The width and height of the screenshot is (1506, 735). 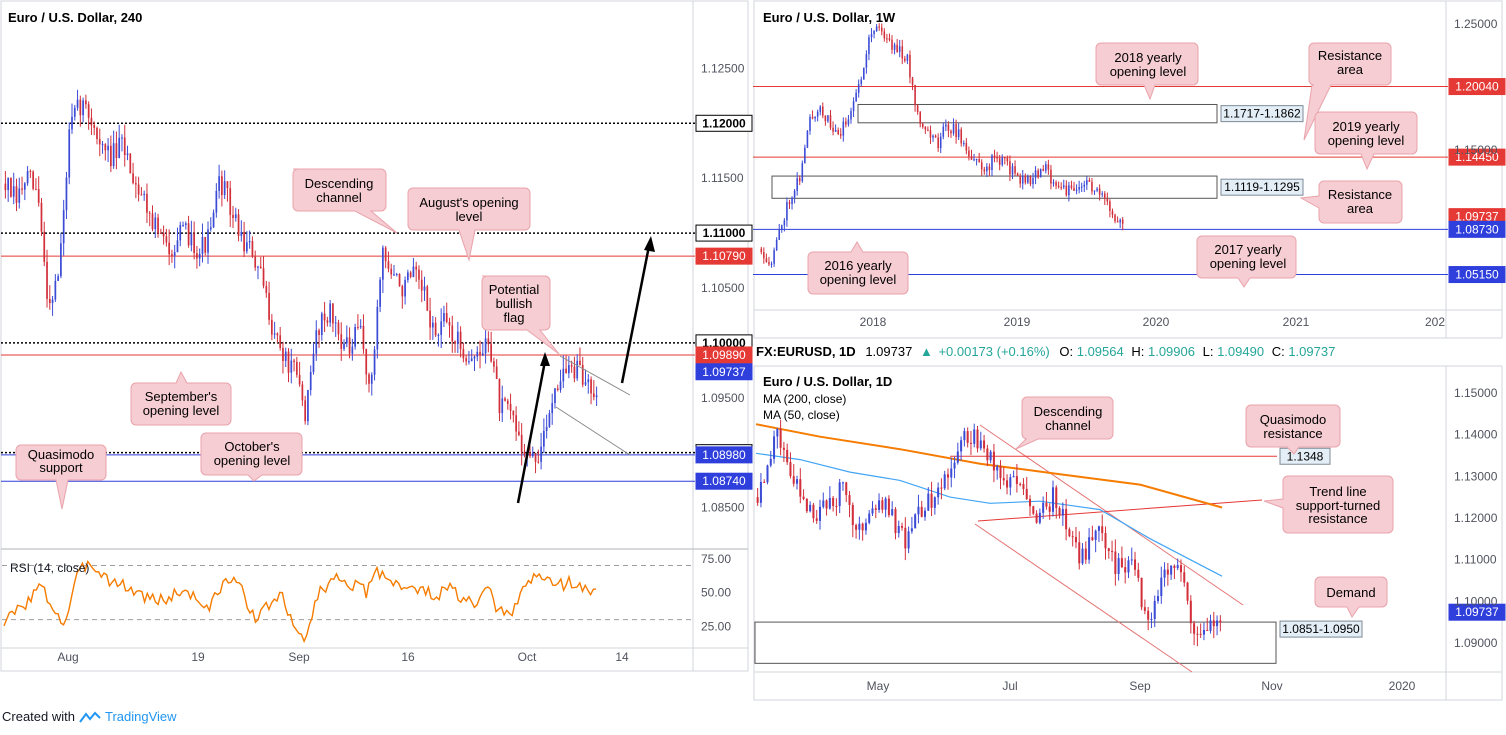 I want to click on h4-level-1-11000-tag-box, so click(x=724, y=233).